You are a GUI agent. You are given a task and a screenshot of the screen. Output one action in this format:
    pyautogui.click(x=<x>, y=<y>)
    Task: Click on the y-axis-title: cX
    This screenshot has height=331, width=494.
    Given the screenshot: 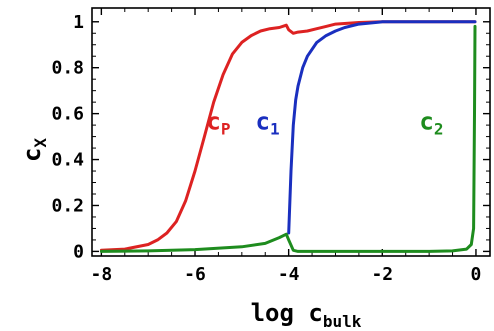 What is the action you would take?
    pyautogui.click(x=34, y=150)
    